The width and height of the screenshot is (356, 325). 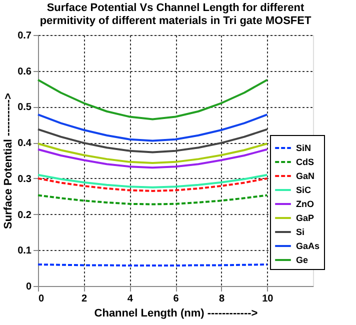 I want to click on legend-label: Ge, so click(x=302, y=260).